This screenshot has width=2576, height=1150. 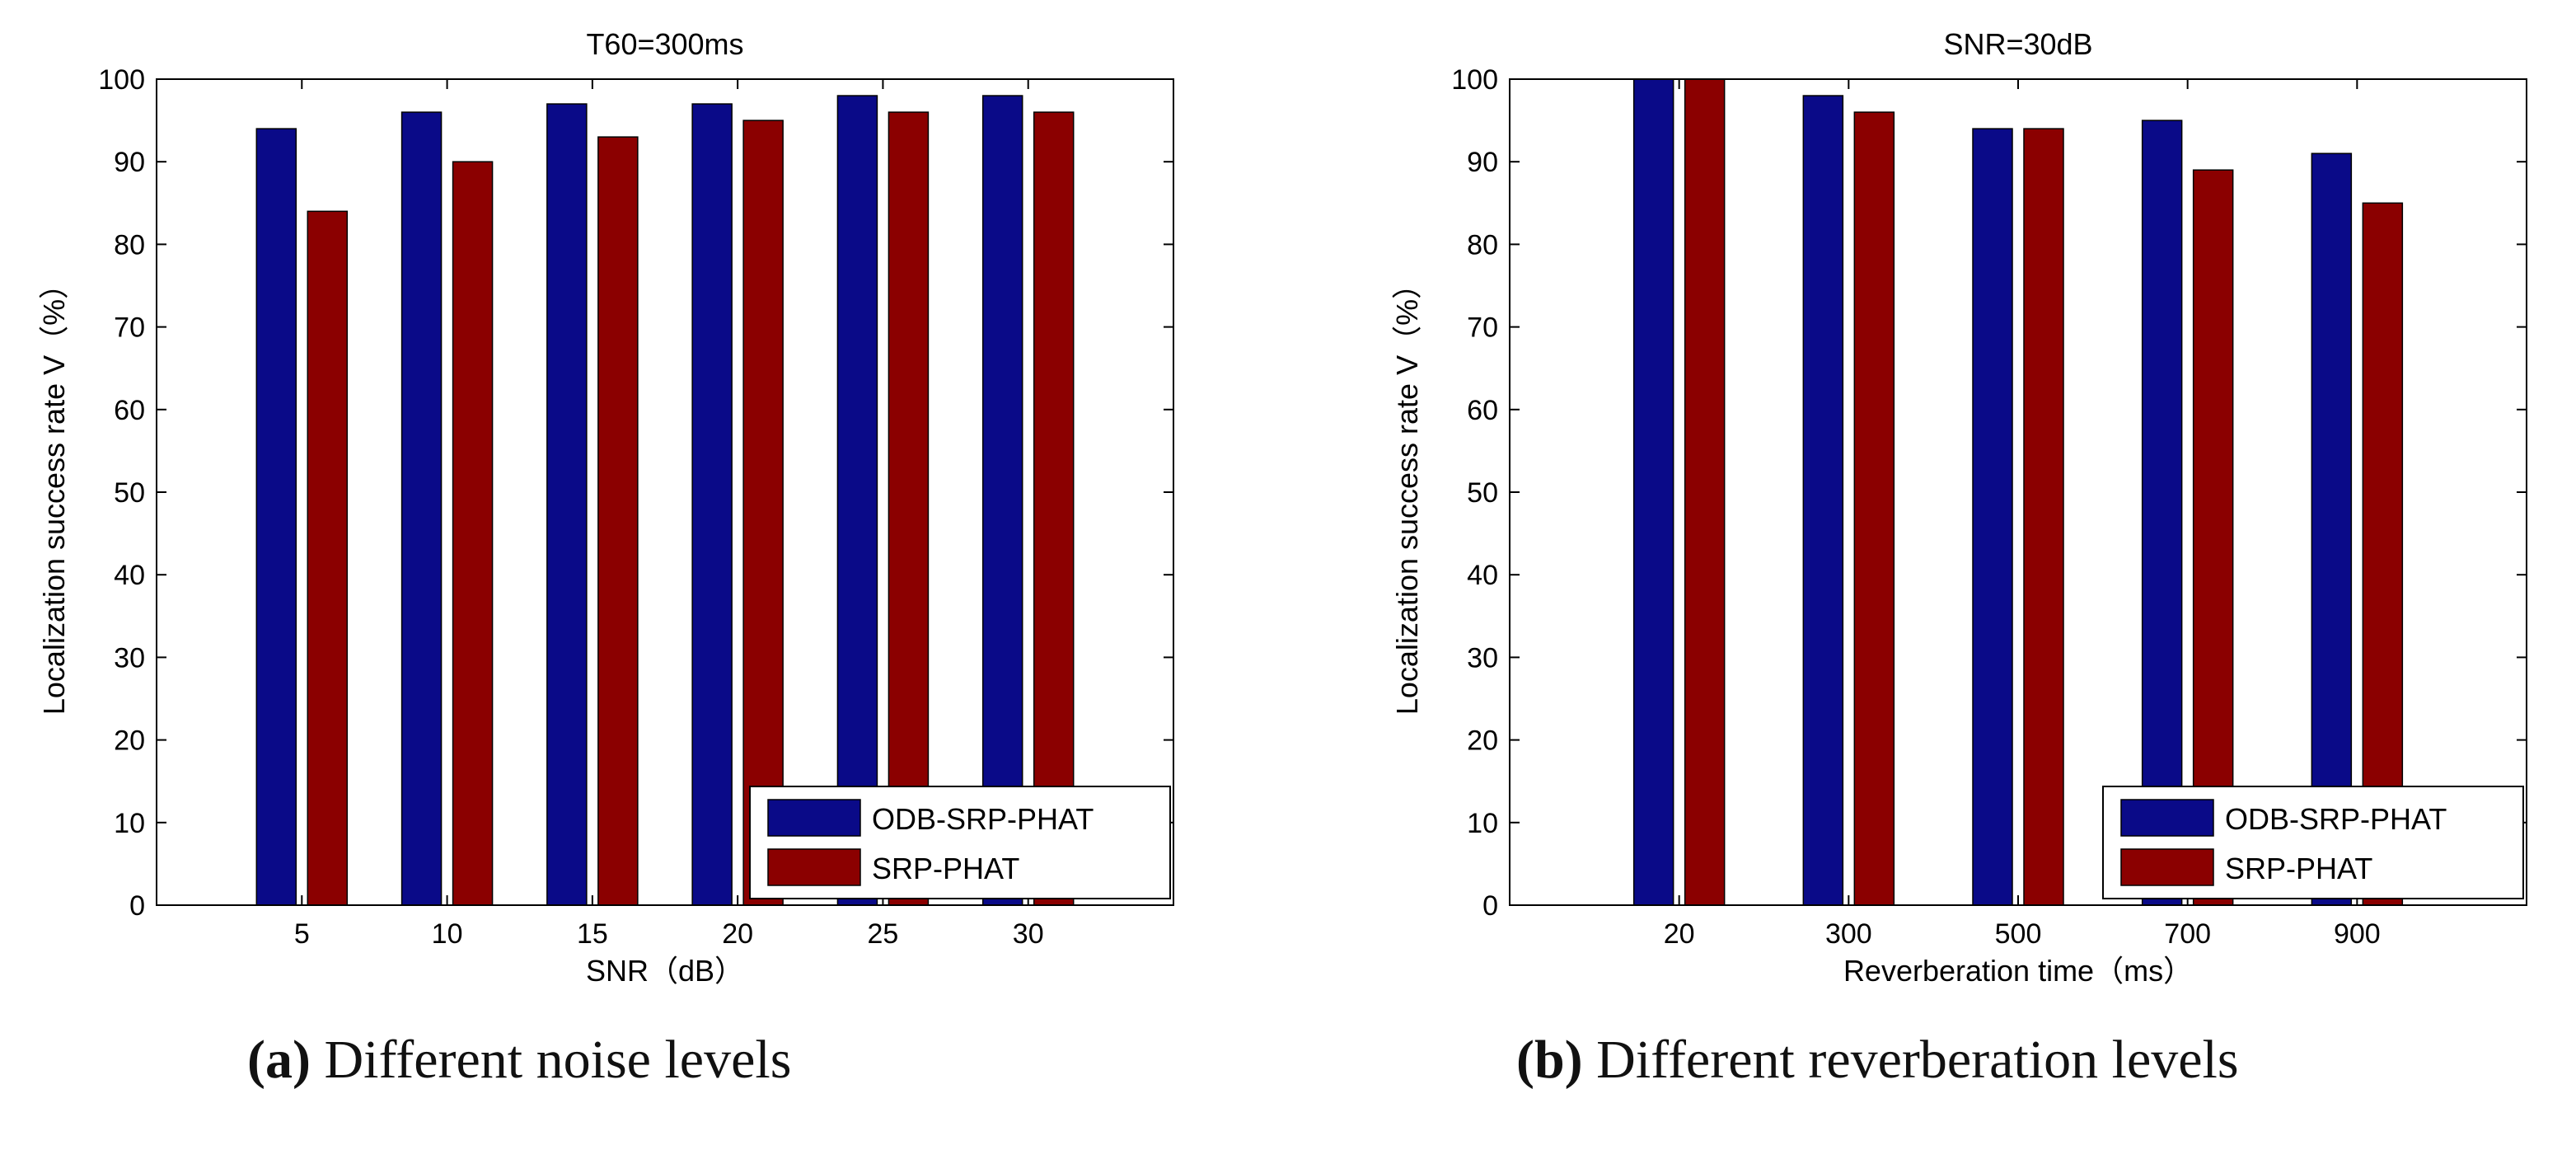 I want to click on panel-b-ytick-label: 80, so click(x=1482, y=245).